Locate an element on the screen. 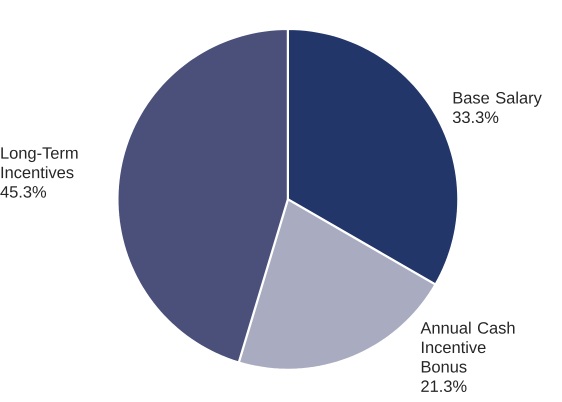 The image size is (562, 402). data-label: 21.3% is located at coordinates (443, 386).